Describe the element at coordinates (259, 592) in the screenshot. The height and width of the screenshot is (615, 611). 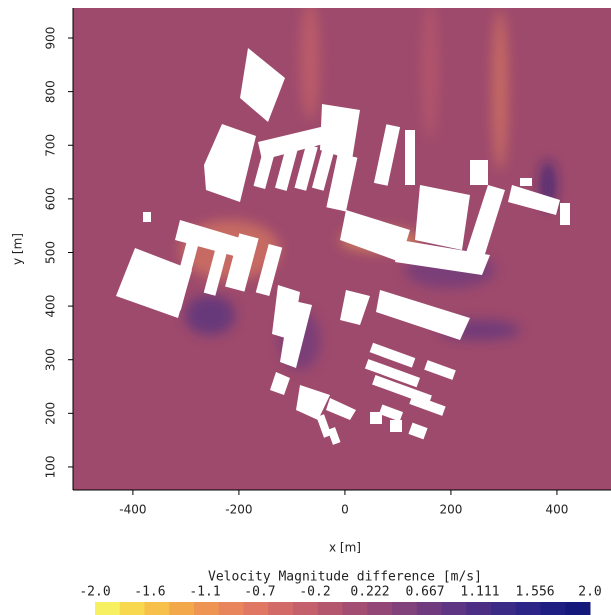
I see `colorbar-tick-label: -0.7` at that location.